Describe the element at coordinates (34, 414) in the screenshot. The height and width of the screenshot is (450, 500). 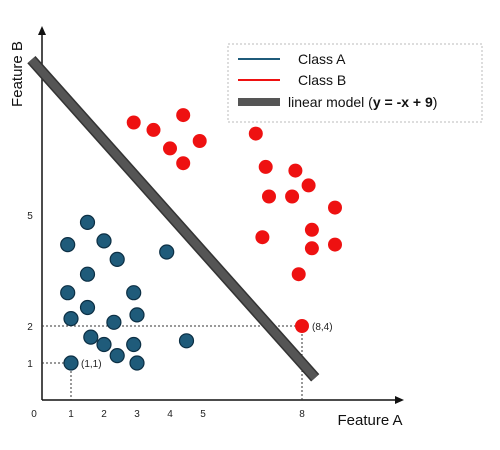
I see `x-tick-label-0: 0` at that location.